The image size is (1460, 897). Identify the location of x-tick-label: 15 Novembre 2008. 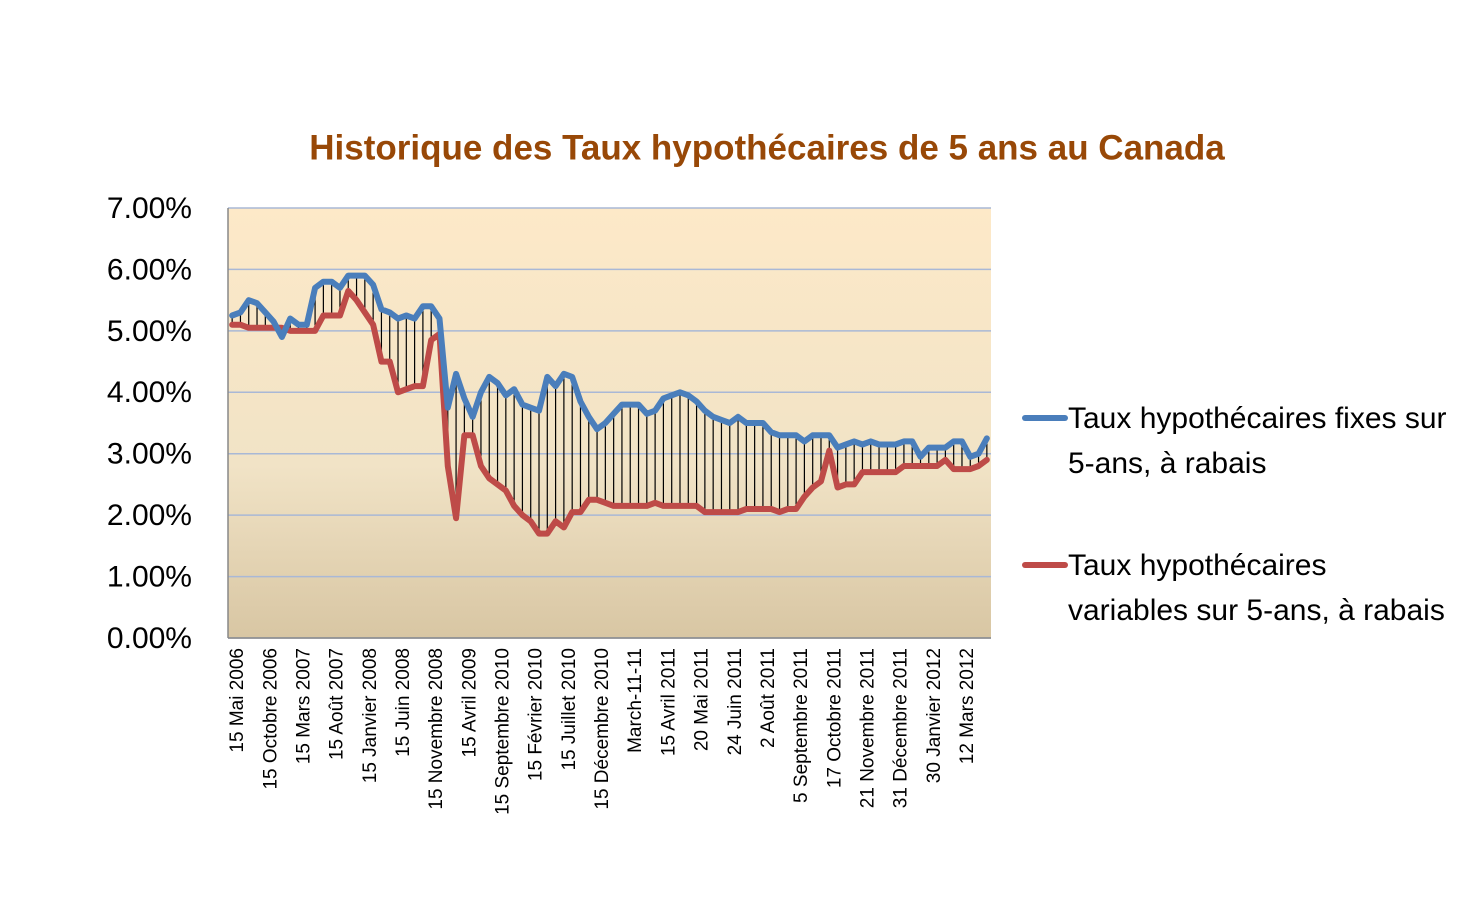
(436, 729).